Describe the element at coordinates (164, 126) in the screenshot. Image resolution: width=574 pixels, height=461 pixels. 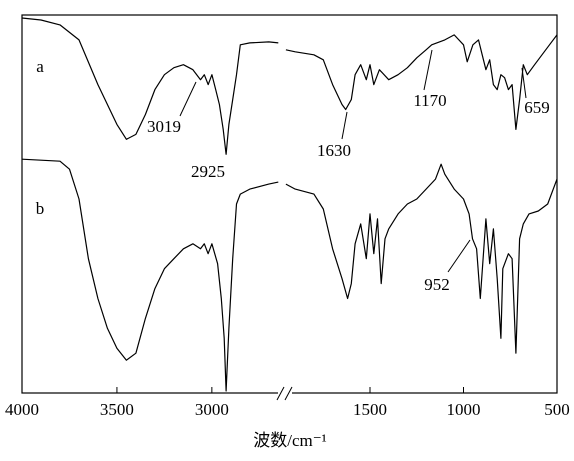
I see `annotation: 3019` at that location.